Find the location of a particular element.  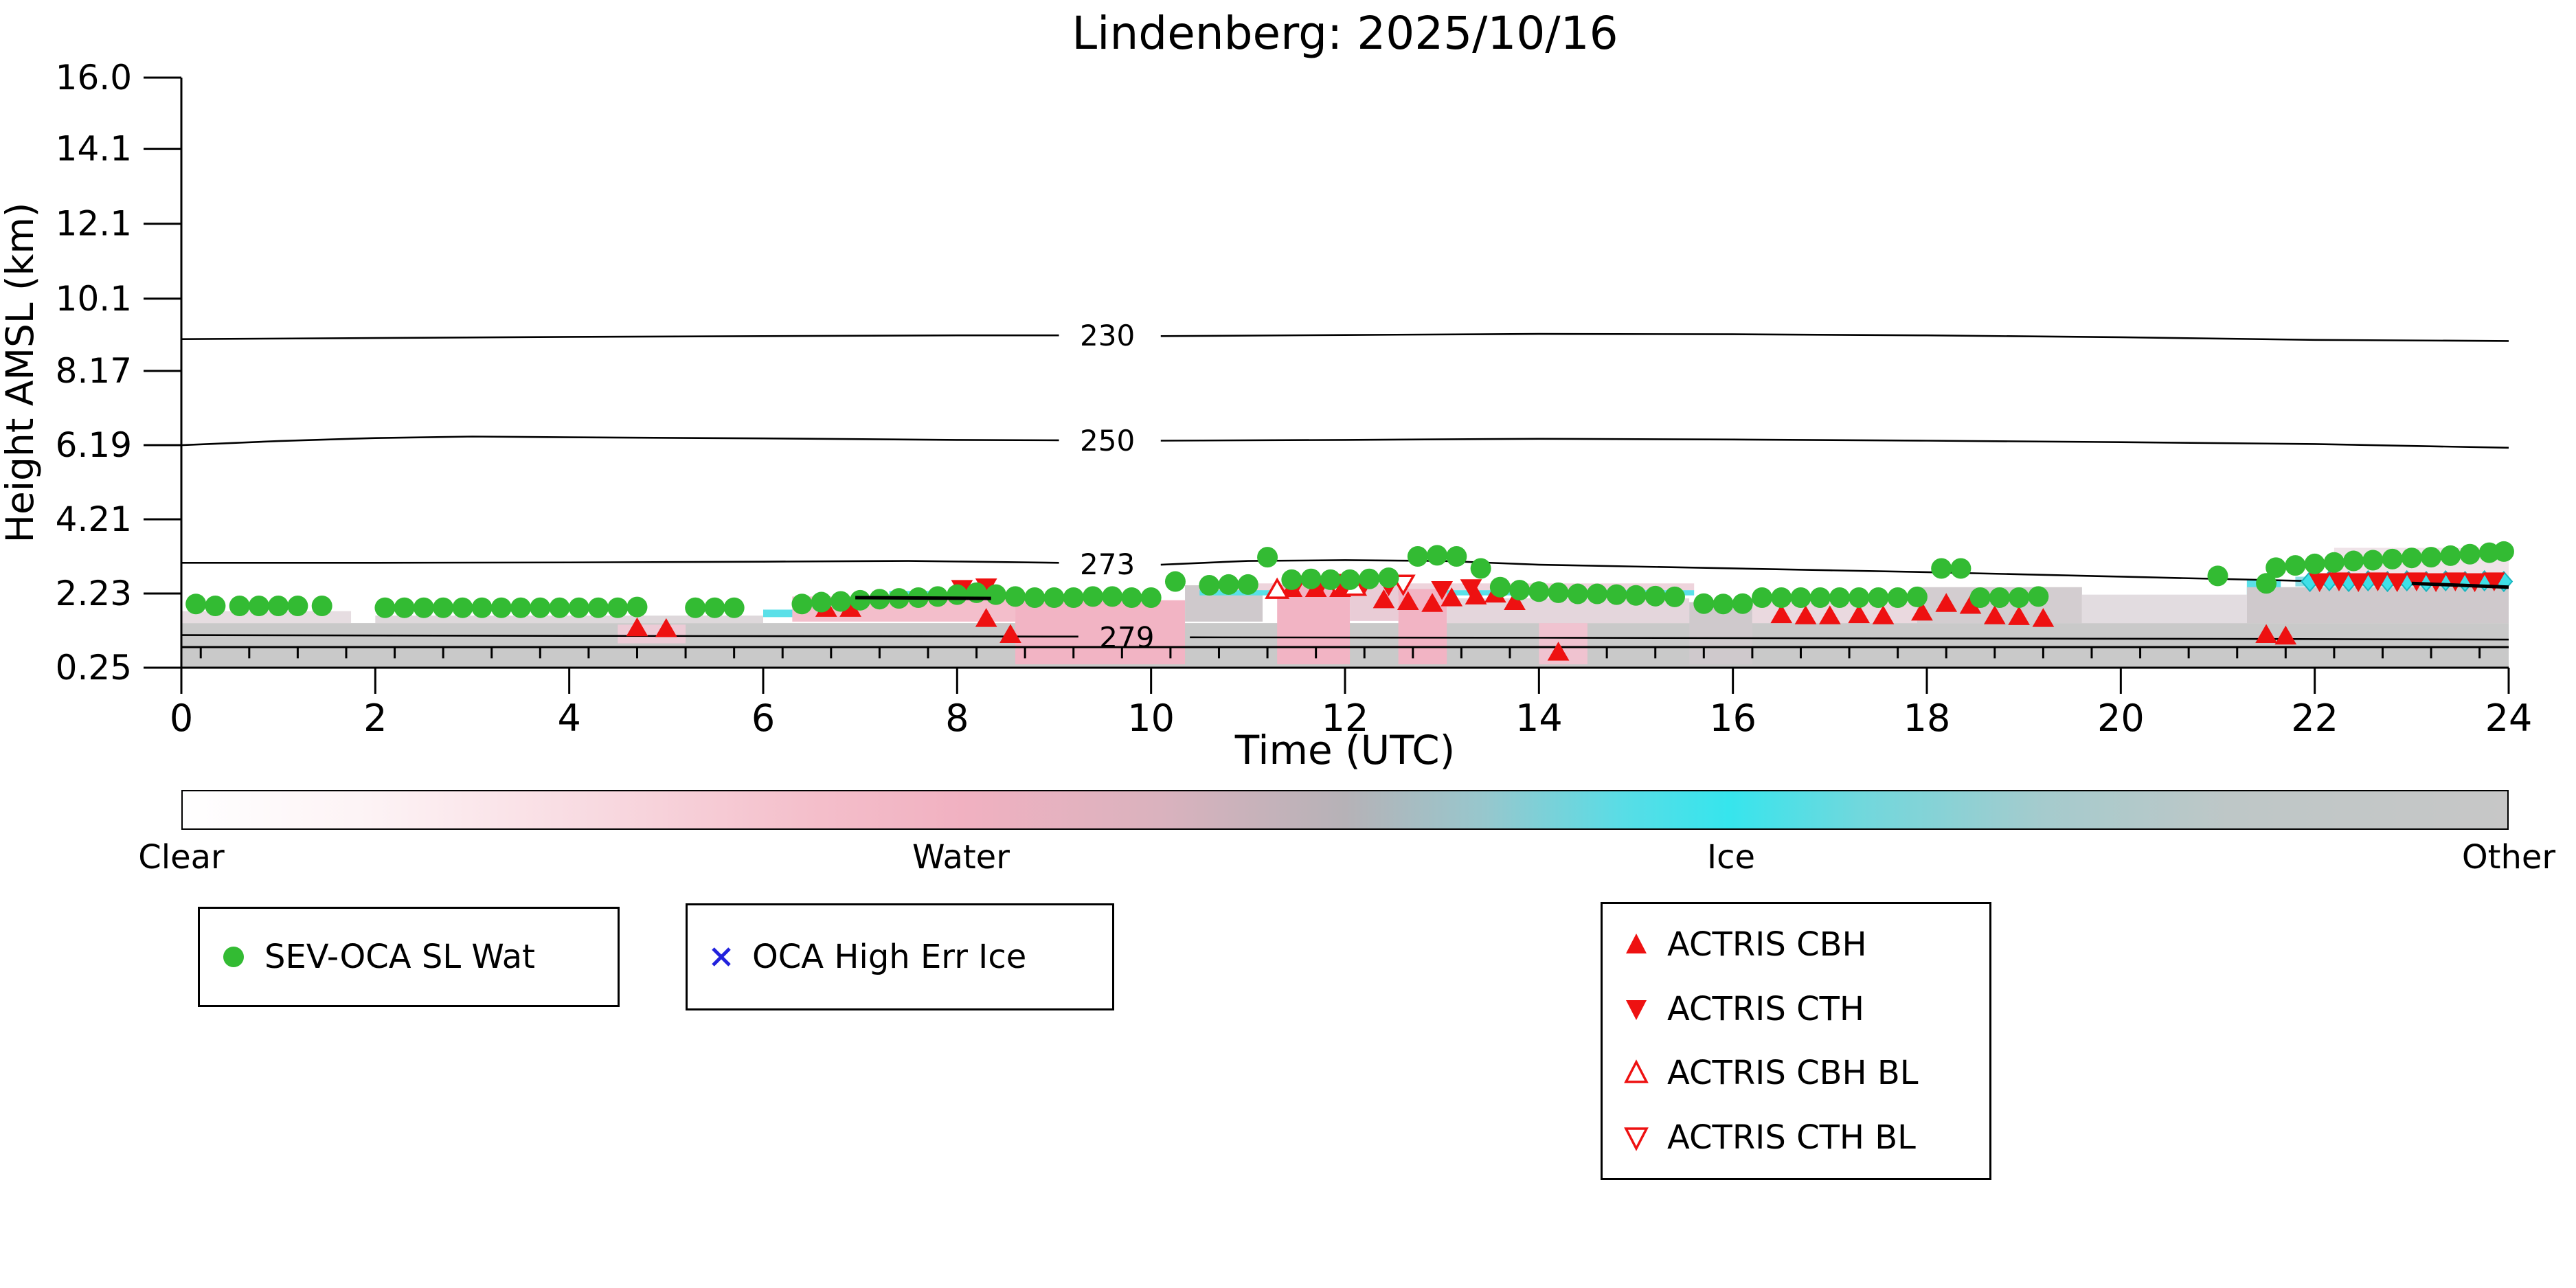

svg-text: 16 is located at coordinates (1732, 718).